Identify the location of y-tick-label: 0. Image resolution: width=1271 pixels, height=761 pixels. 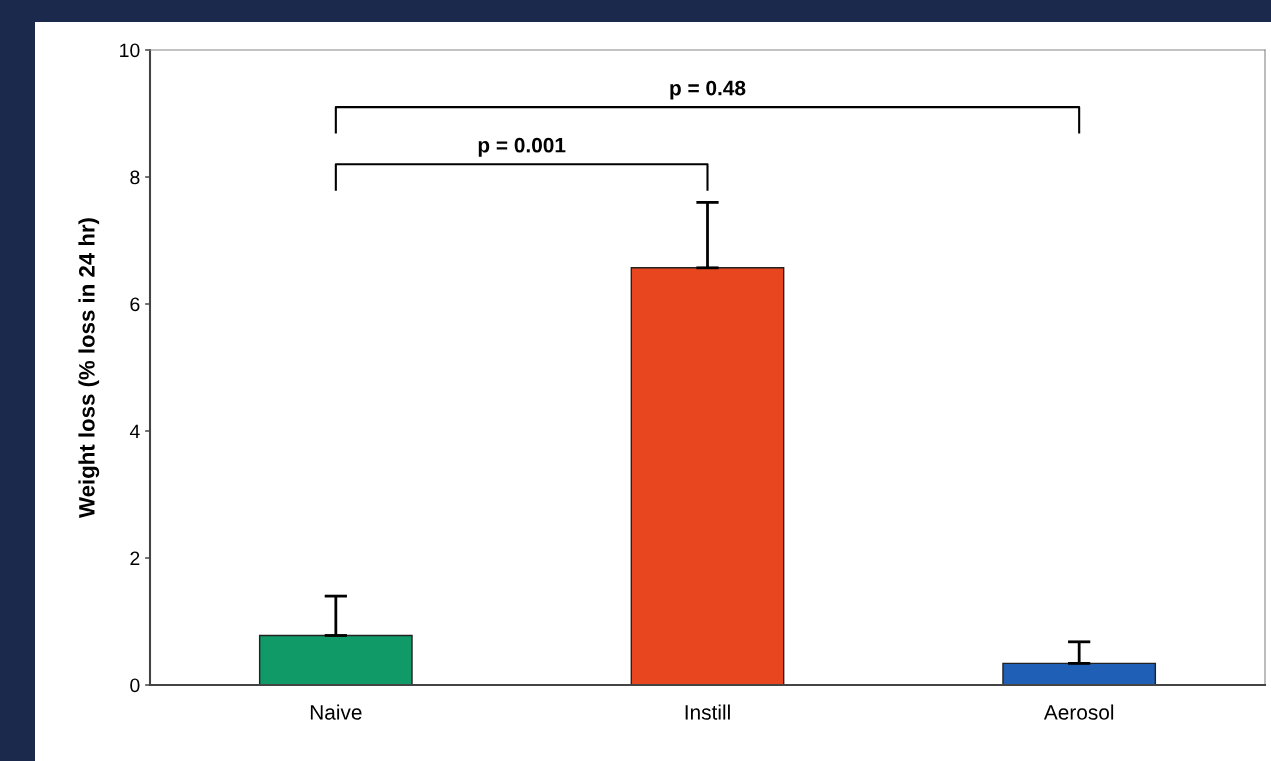
(135, 685).